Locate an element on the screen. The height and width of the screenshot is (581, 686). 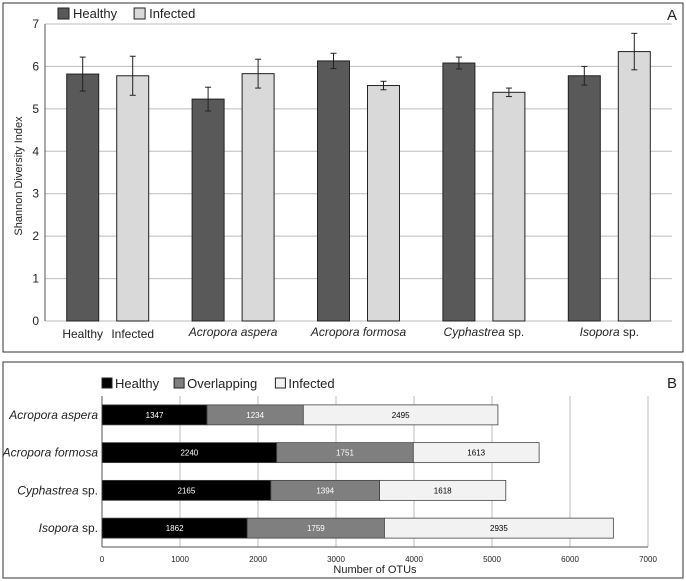
data-label-b: 2935 is located at coordinates (499, 528).